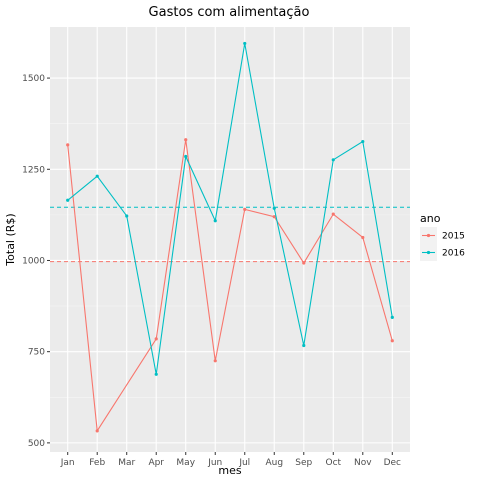  Describe the element at coordinates (363, 463) in the screenshot. I see `x-tick-label: Nov` at that location.